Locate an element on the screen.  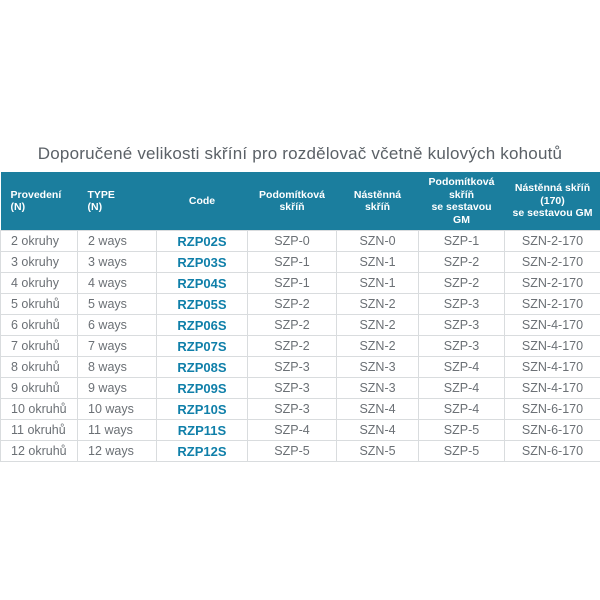
column-header: TYPE (N) is located at coordinates (117, 201).